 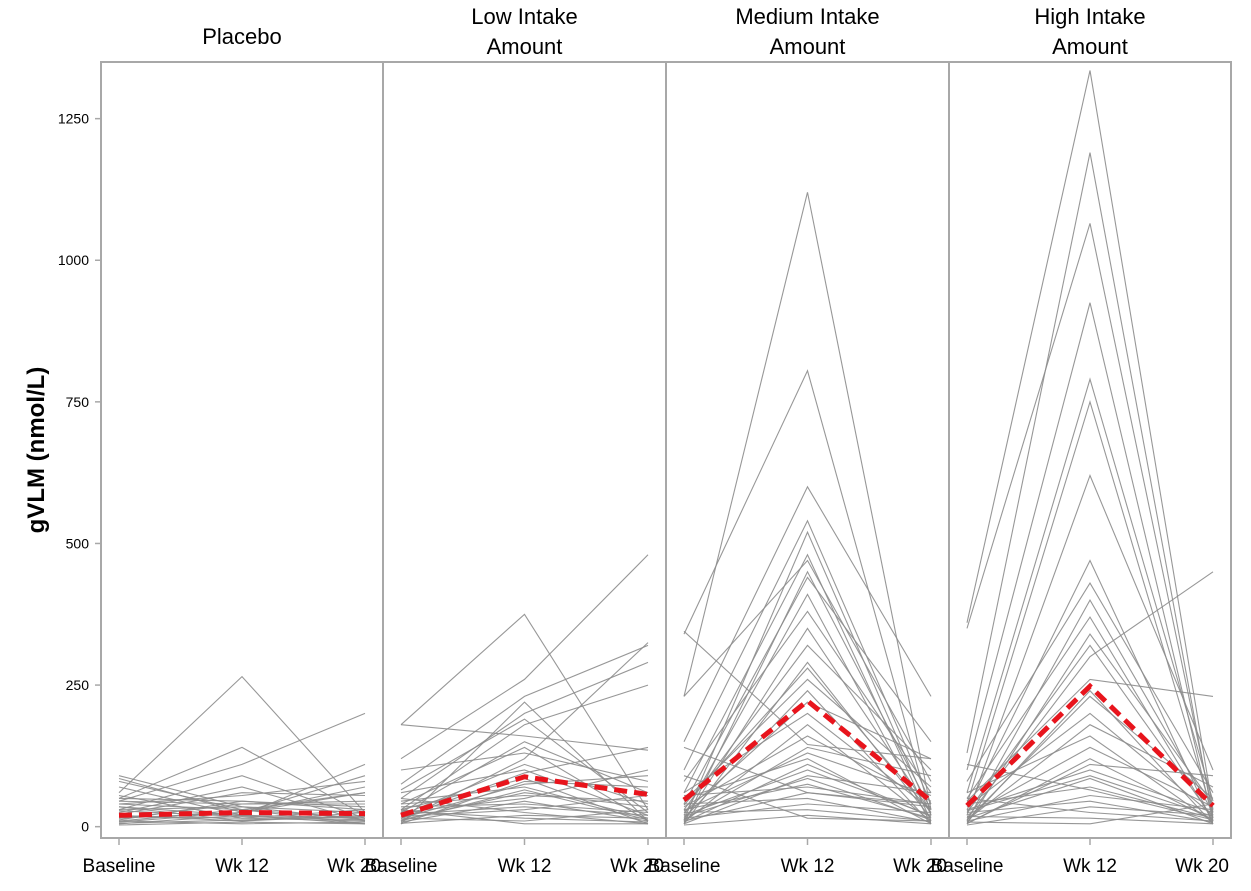 I want to click on panel-0-x-tick-label-0: Baseline, so click(x=119, y=866).